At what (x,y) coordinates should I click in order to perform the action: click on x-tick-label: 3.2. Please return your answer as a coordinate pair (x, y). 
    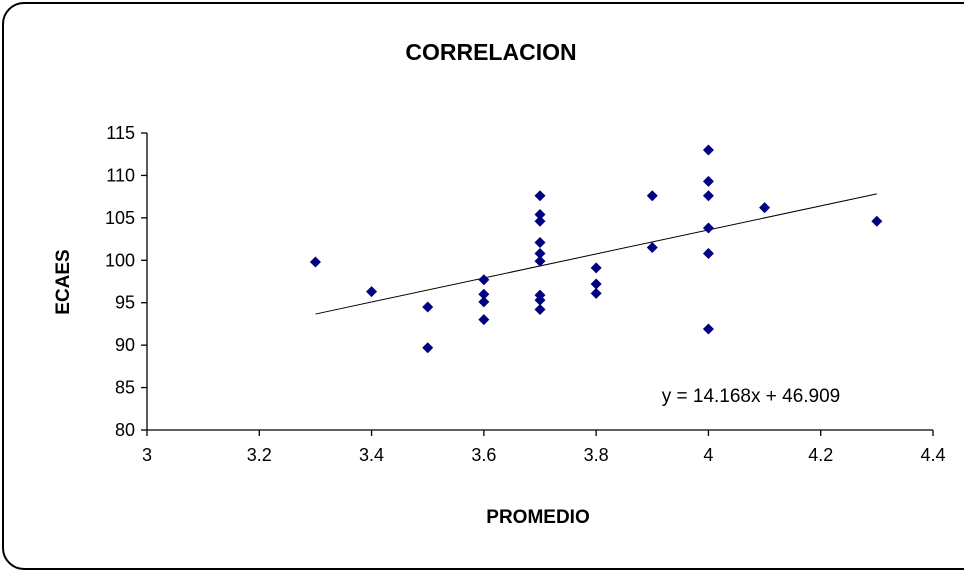
    Looking at the image, I should click on (259, 455).